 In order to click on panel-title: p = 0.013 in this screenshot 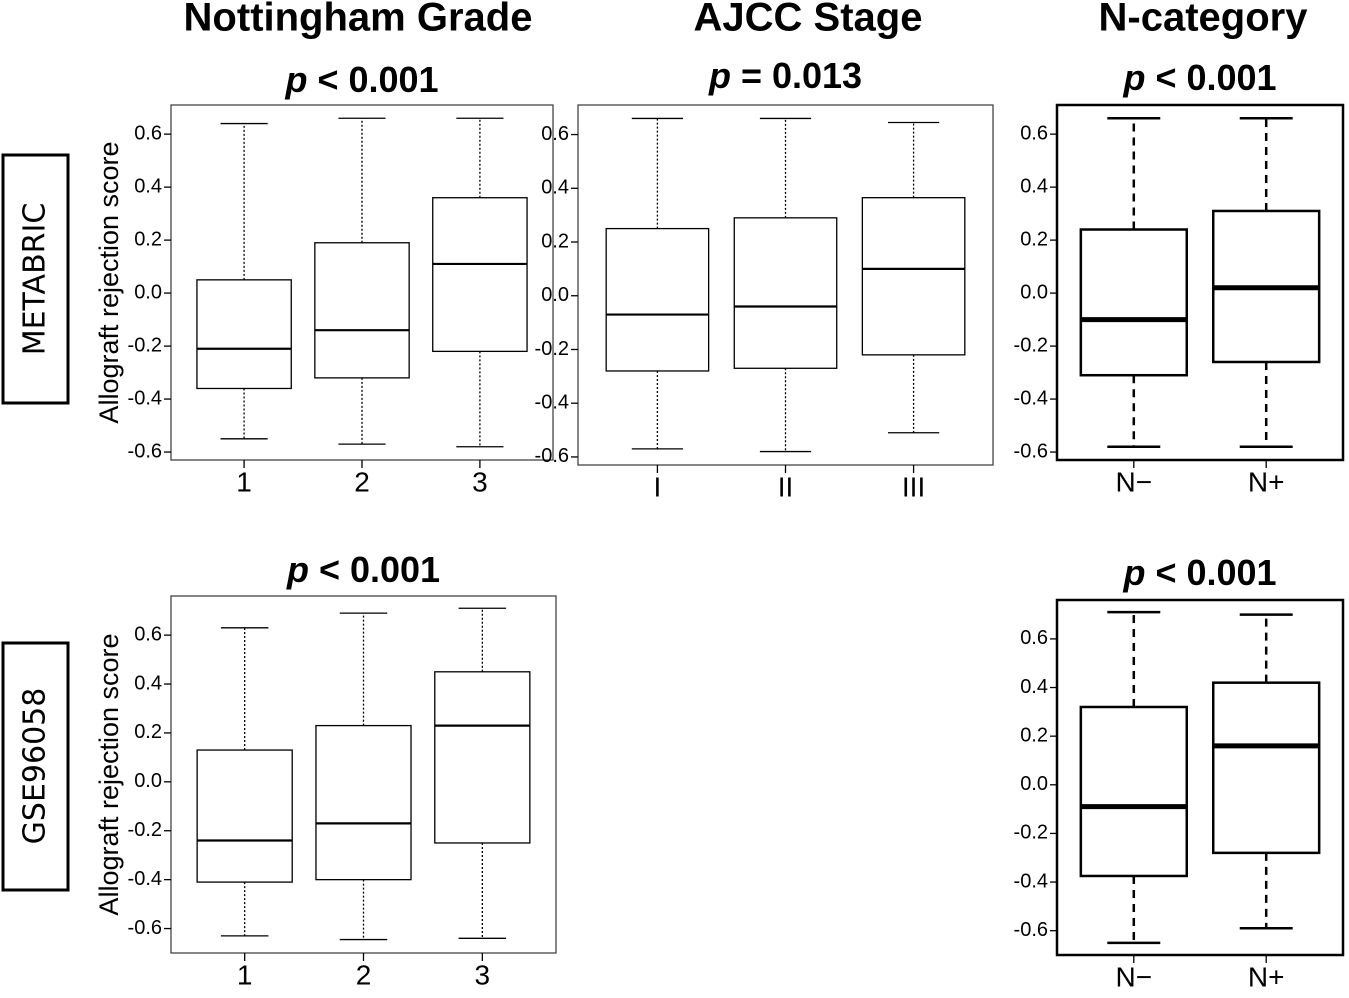, I will do `click(785, 75)`.